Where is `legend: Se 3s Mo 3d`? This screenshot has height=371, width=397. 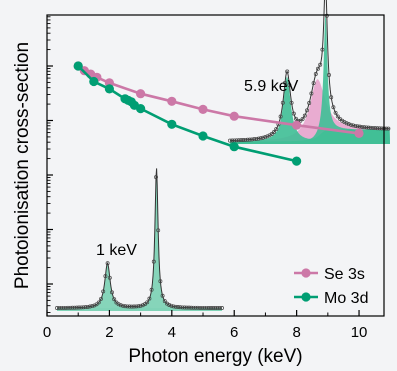
legend: Se 3s Mo 3d is located at coordinates (331, 286).